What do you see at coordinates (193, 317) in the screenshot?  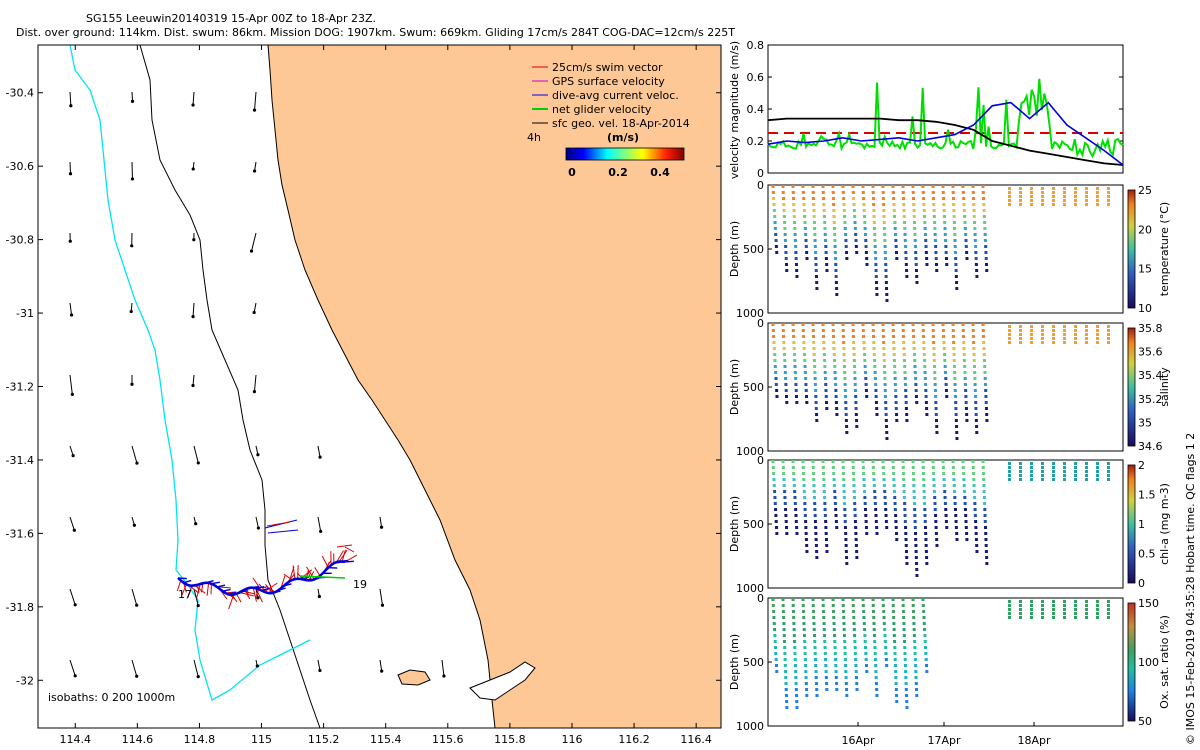 I see `sfc-vel-arrow-head` at bounding box center [193, 317].